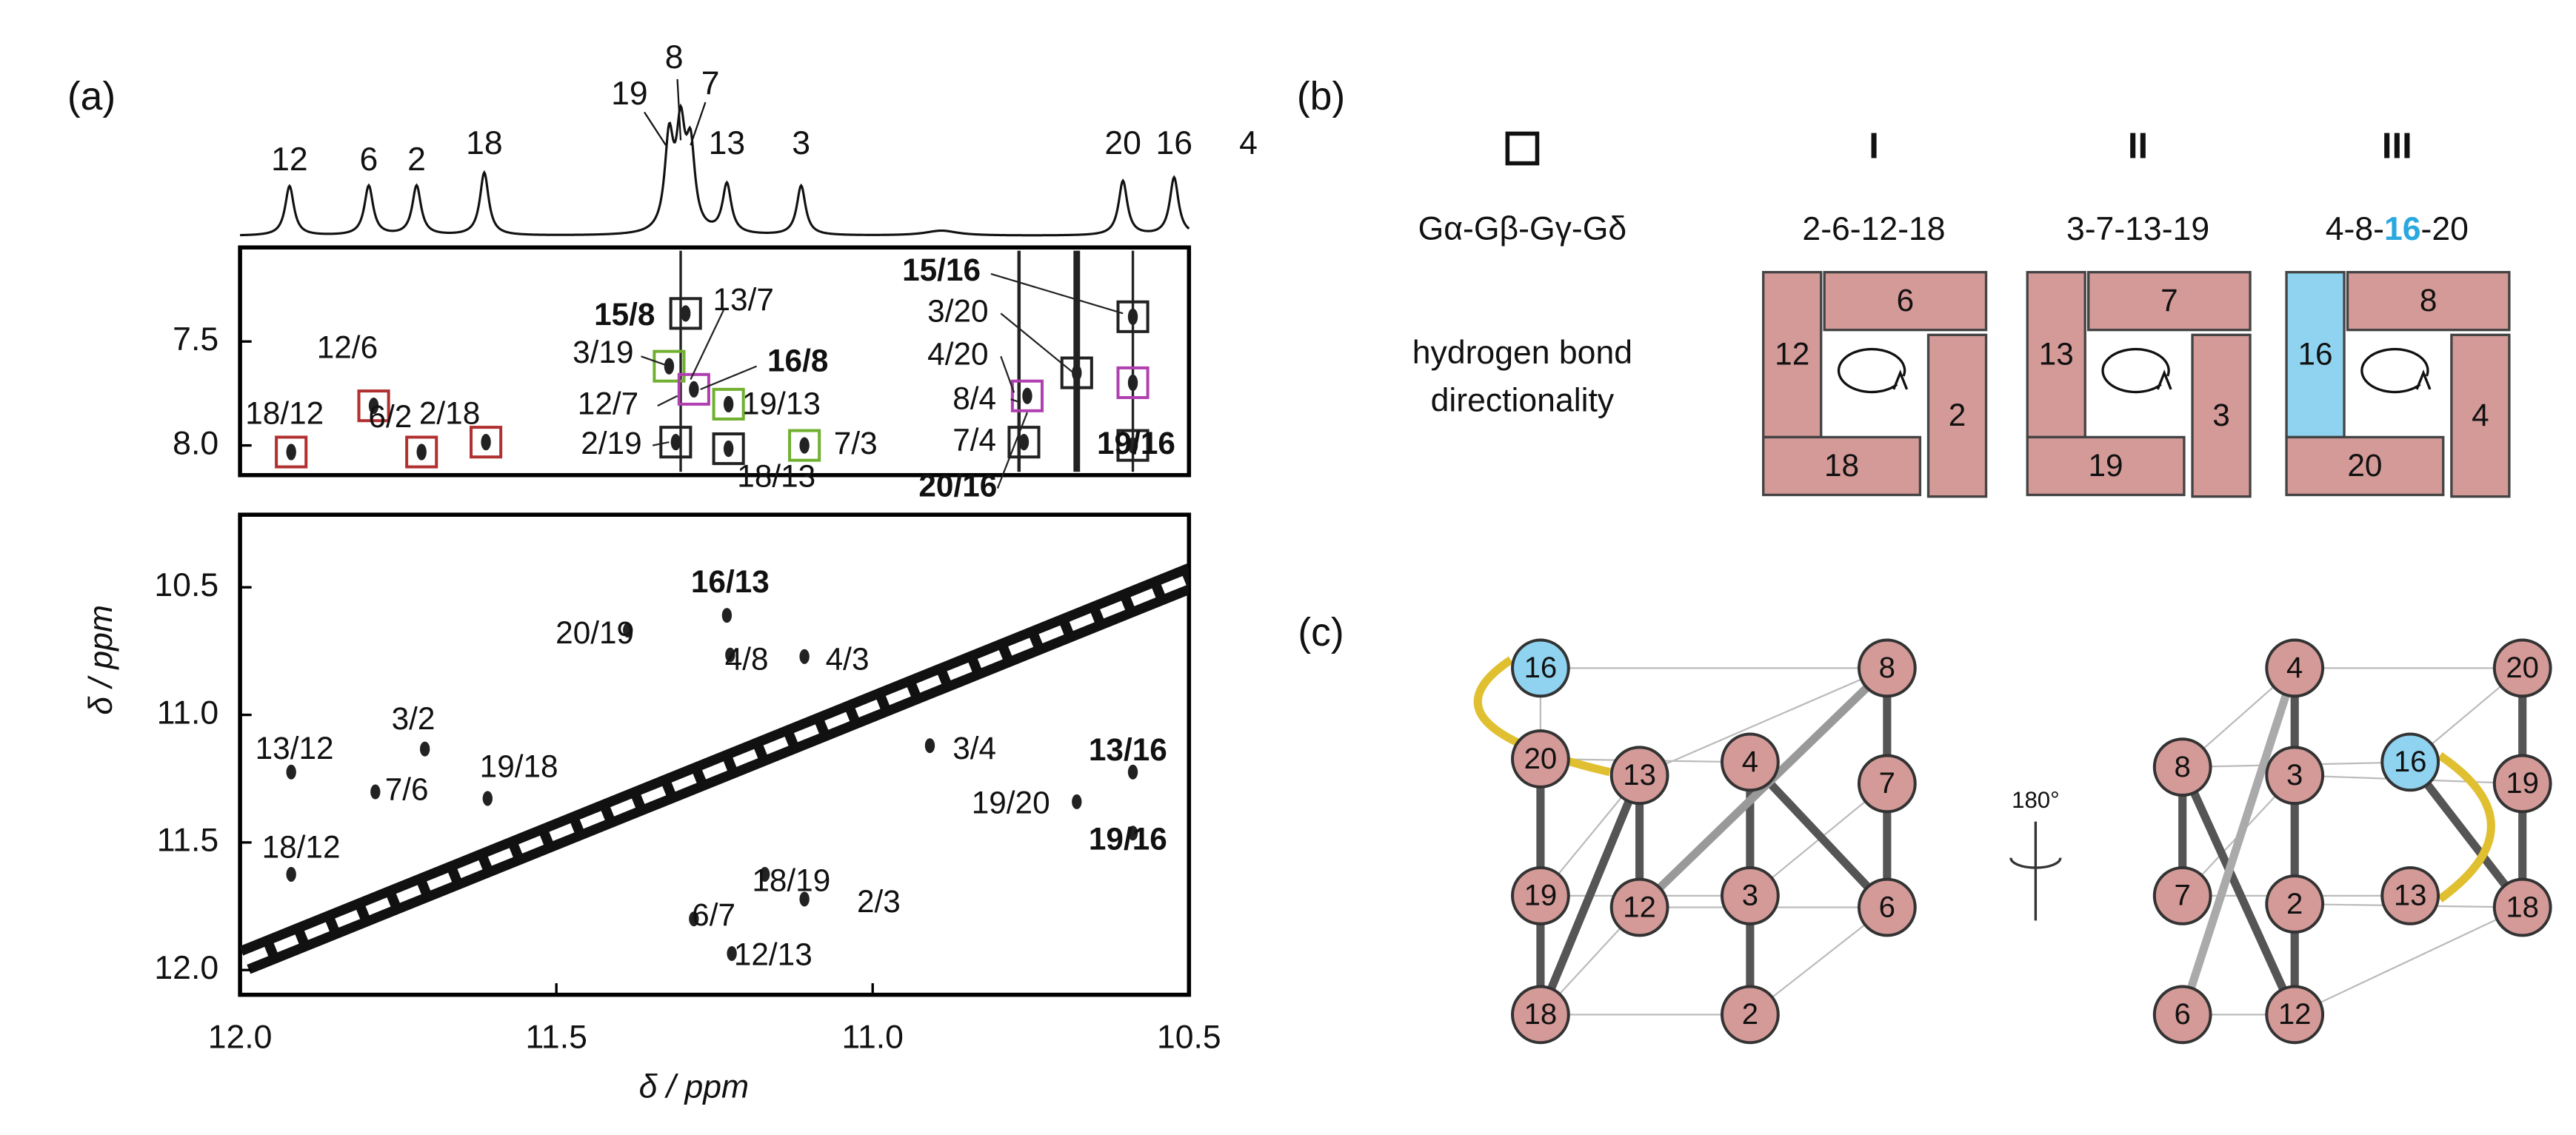  What do you see at coordinates (1873, 229) in the screenshot?
I see `sequence-part: 2-6-12-18` at bounding box center [1873, 229].